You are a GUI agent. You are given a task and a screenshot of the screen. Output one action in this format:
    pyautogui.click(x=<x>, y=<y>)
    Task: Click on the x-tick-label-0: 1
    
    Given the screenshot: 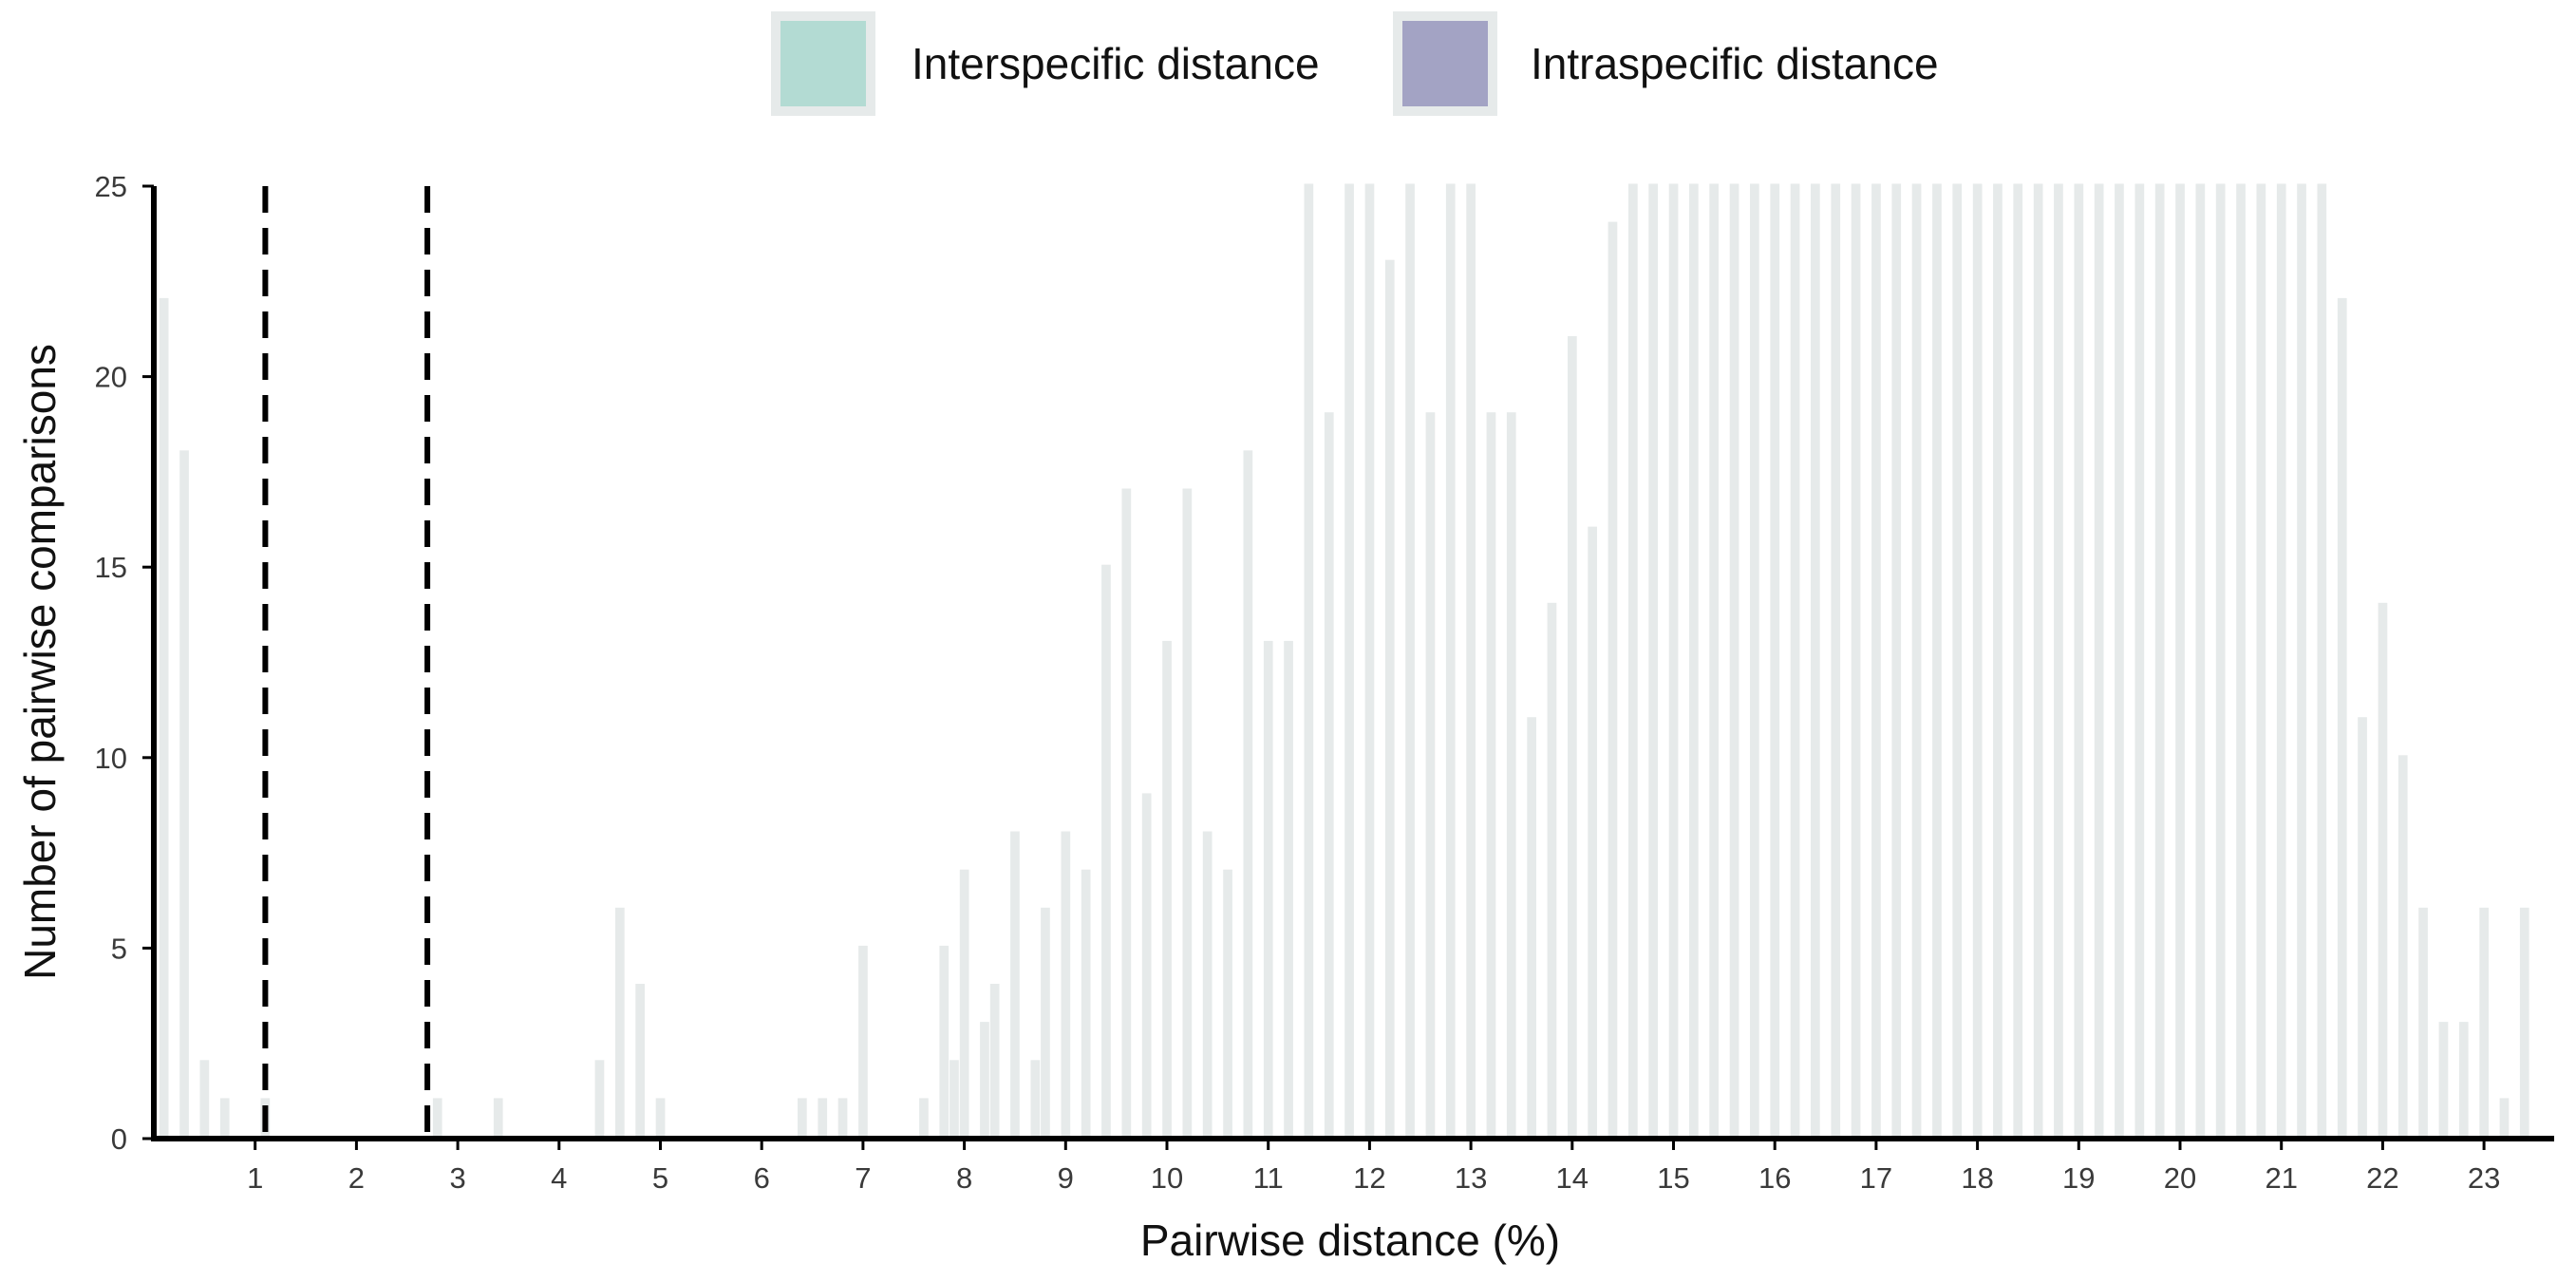 What is the action you would take?
    pyautogui.click(x=255, y=1178)
    